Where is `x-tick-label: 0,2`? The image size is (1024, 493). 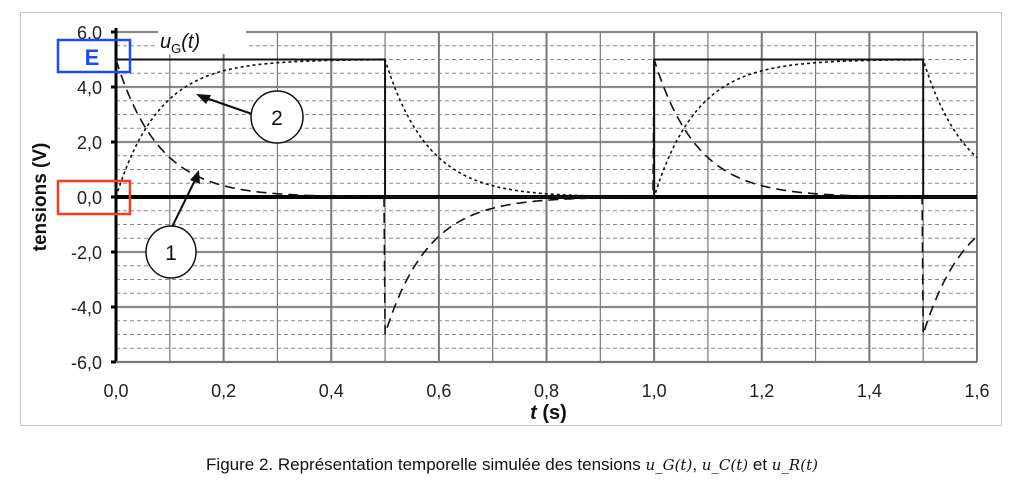
x-tick-label: 0,2 is located at coordinates (223, 391).